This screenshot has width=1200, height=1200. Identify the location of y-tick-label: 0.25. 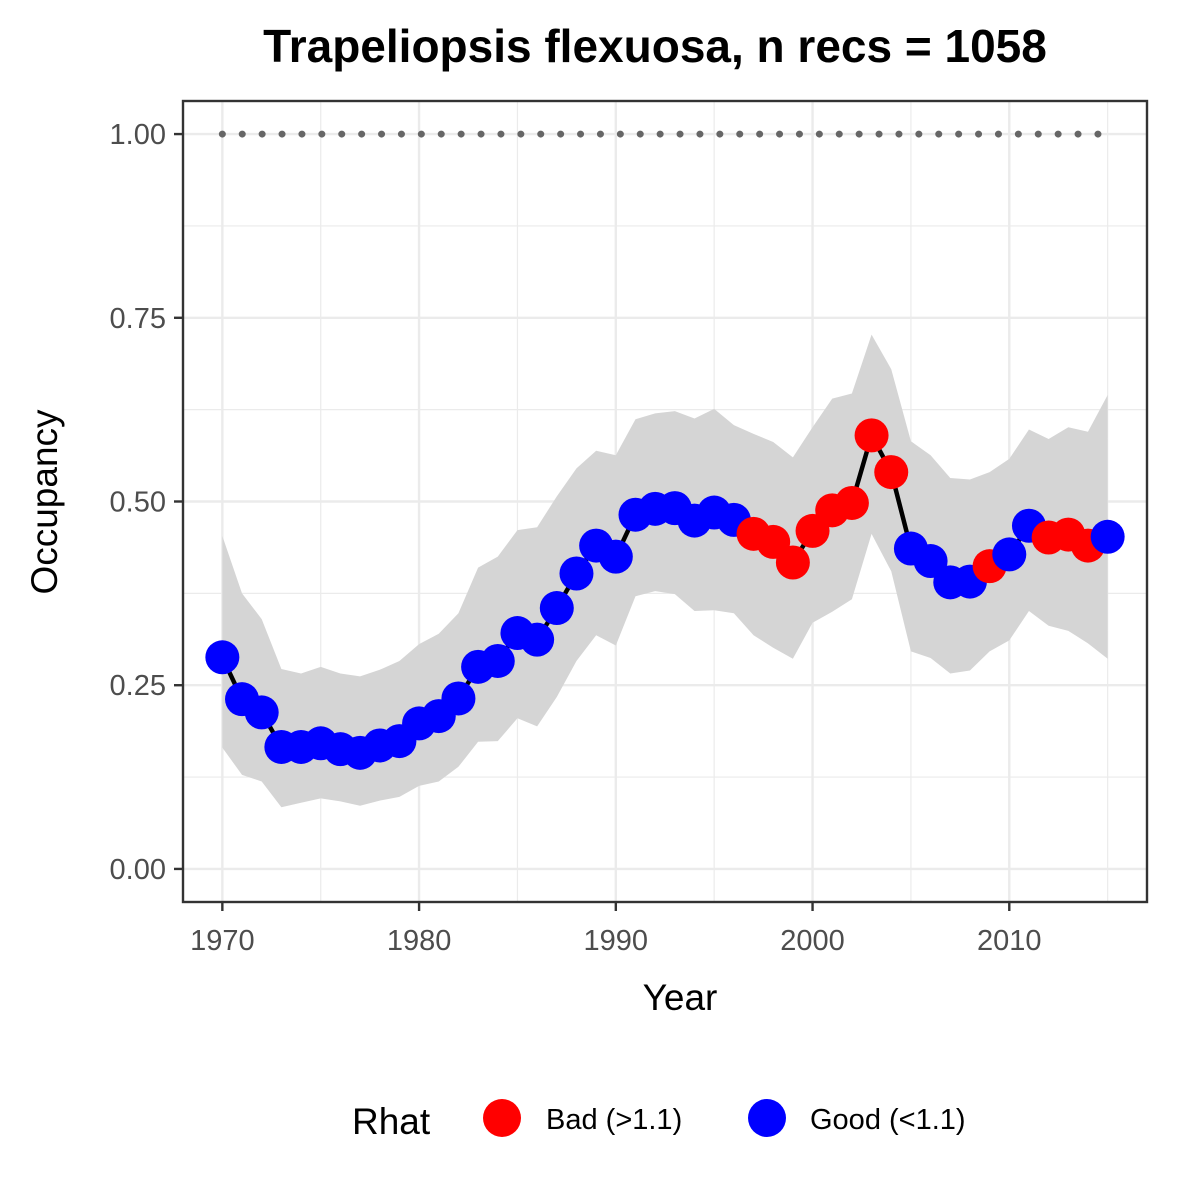
(138, 686).